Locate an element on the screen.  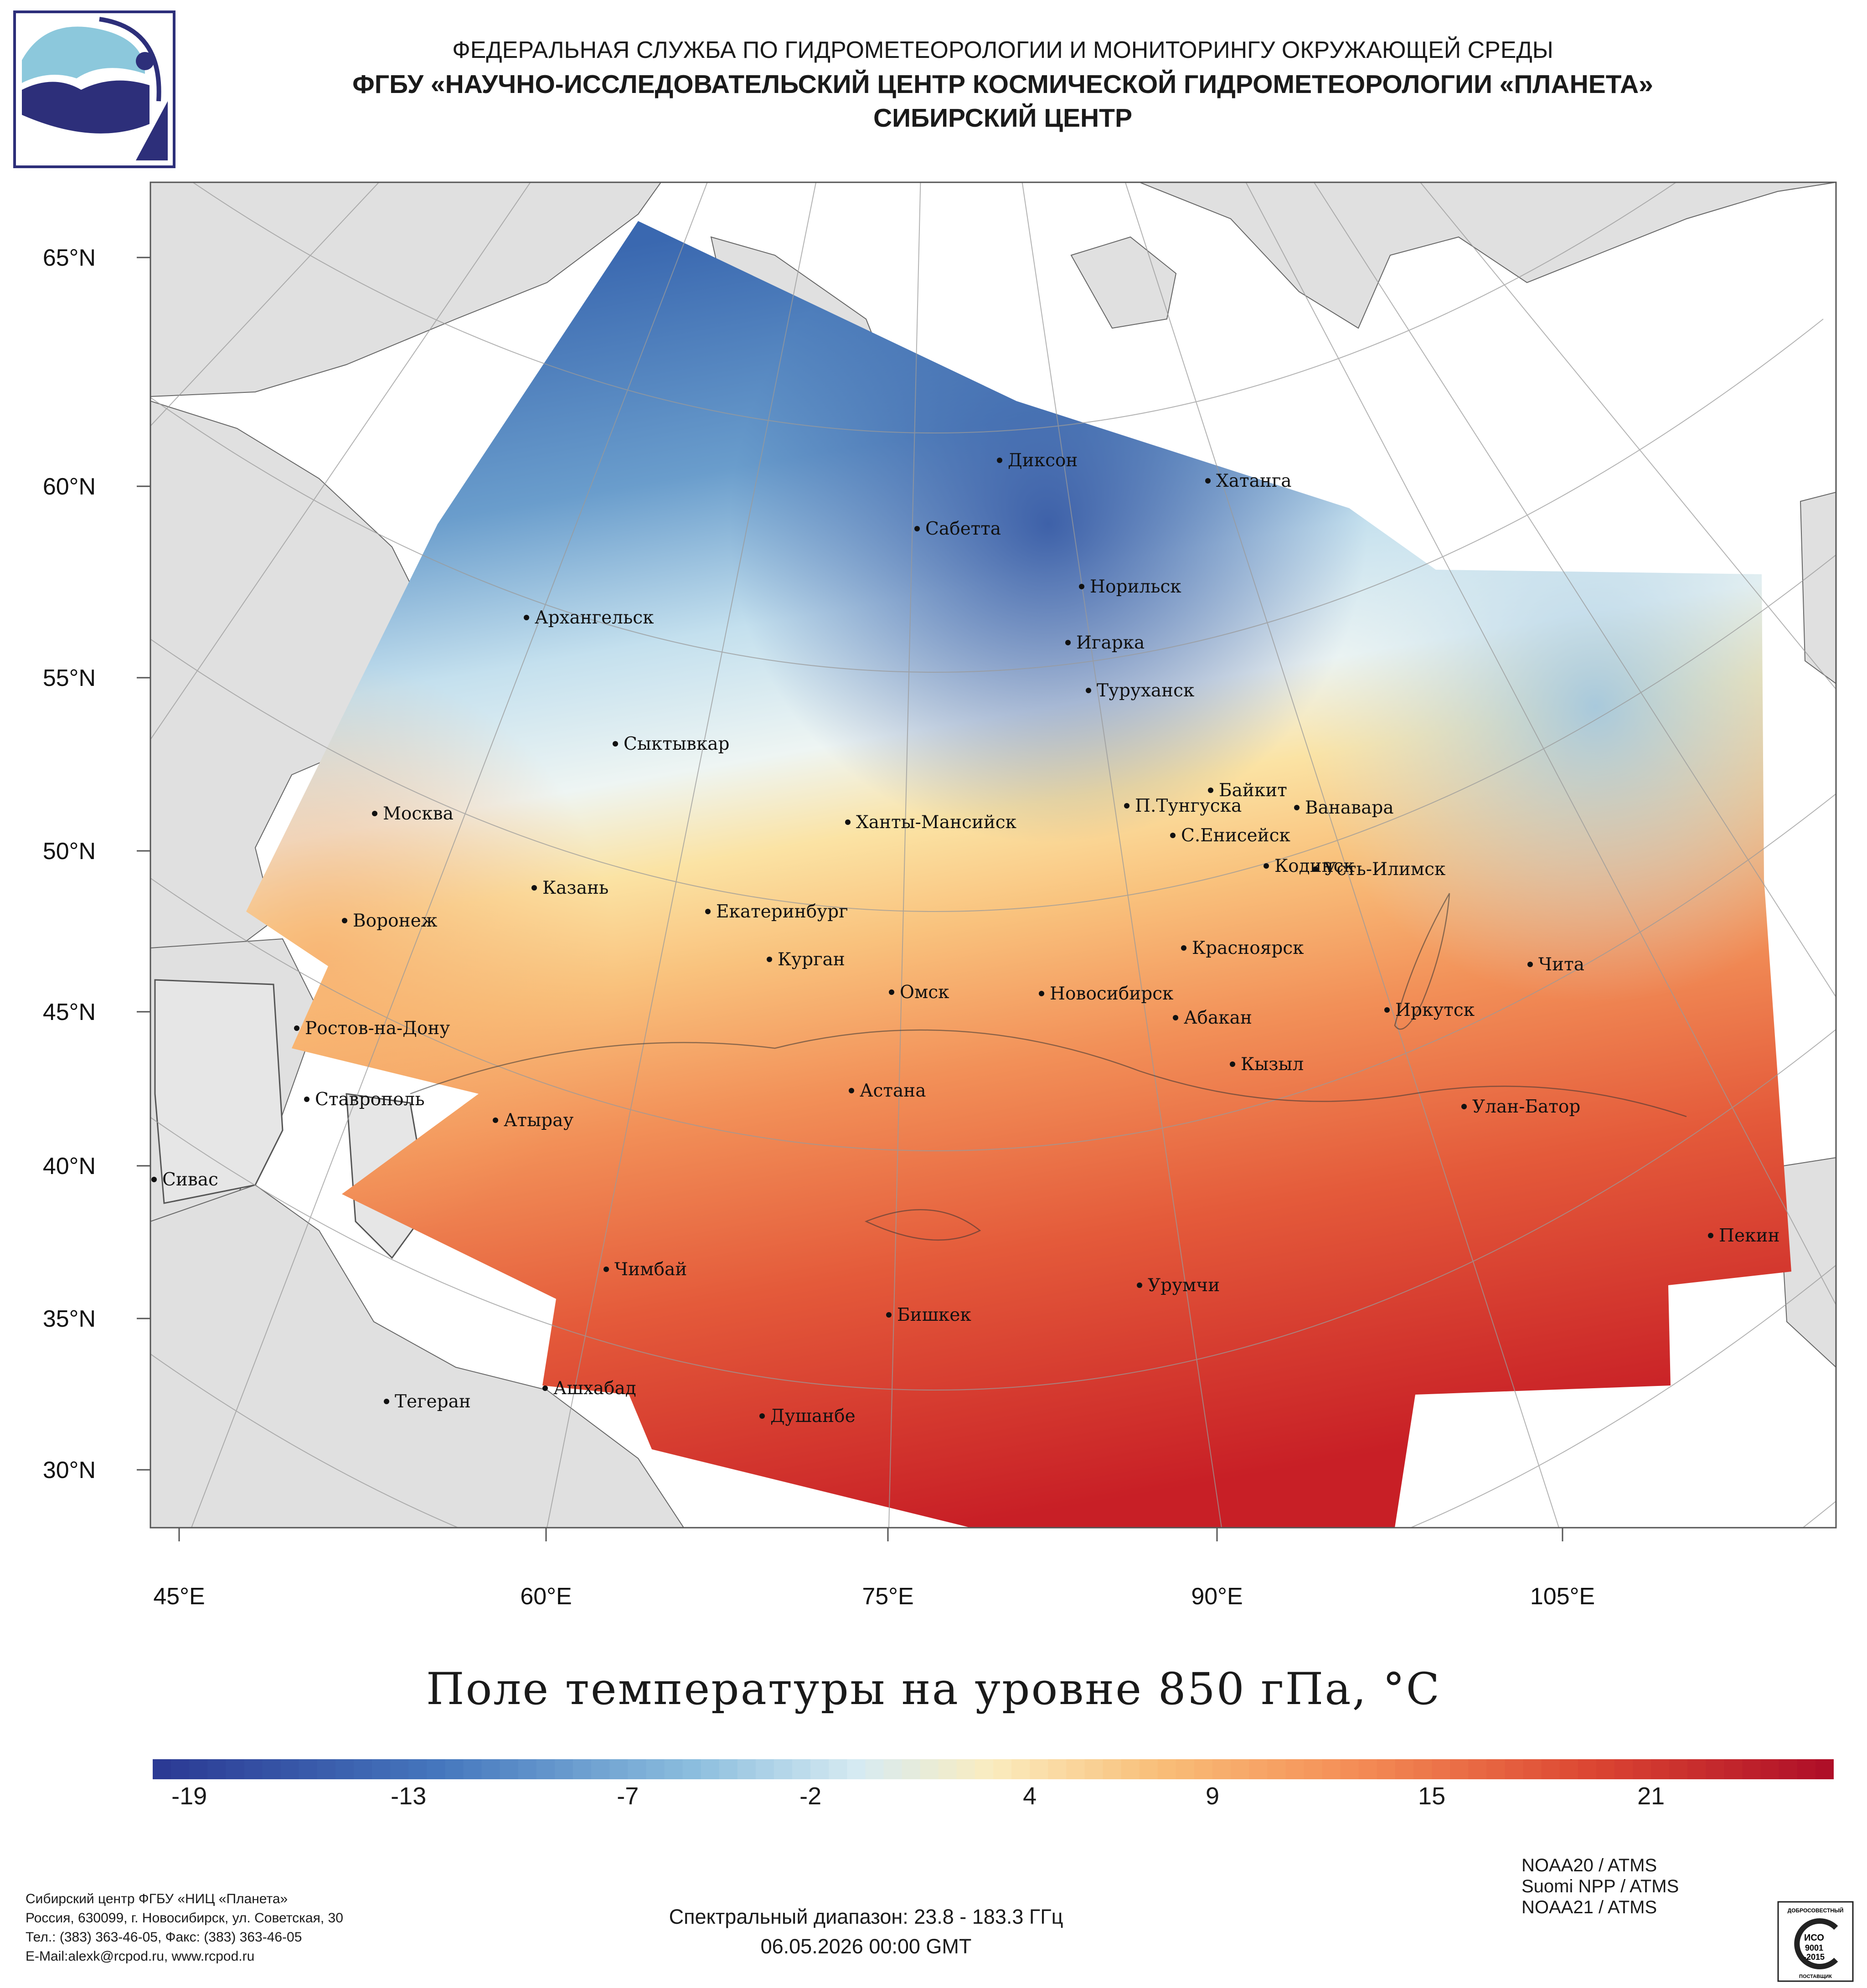
city-marker: Усть-Илимск is located at coordinates (1379, 870).